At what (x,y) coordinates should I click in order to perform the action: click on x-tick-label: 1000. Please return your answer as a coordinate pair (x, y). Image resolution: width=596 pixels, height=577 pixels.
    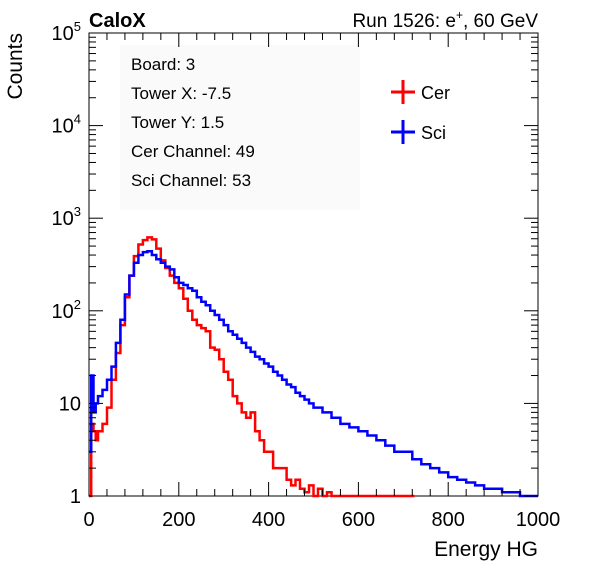
    Looking at the image, I should click on (538, 520).